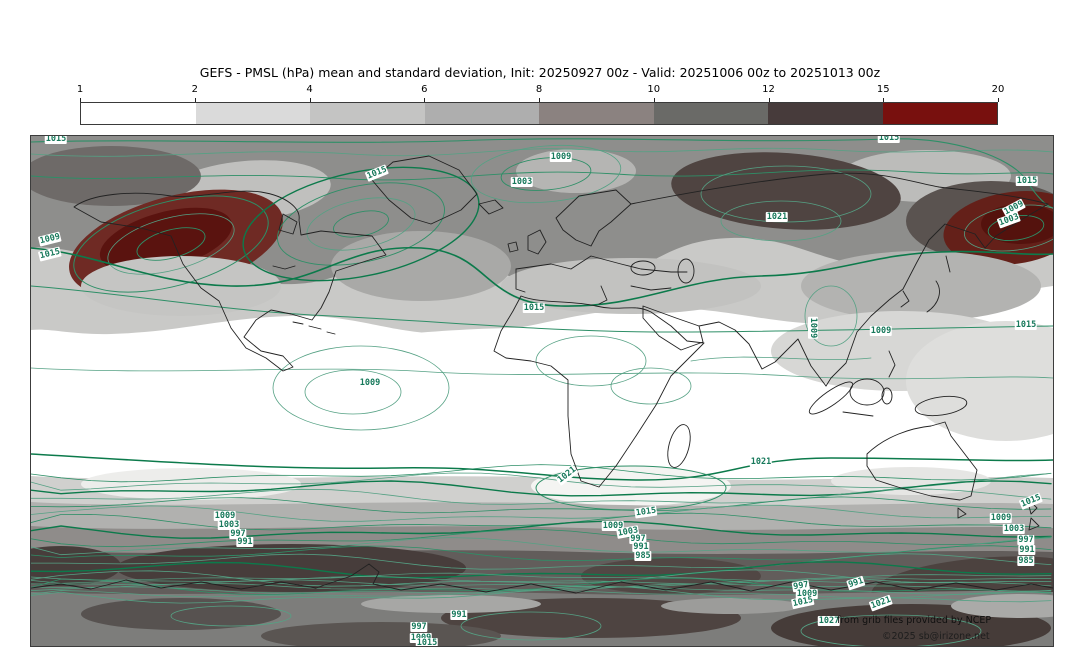 The width and height of the screenshot is (1080, 658). Describe the element at coordinates (998, 89) in the screenshot. I see `colorbar-label: 20` at that location.